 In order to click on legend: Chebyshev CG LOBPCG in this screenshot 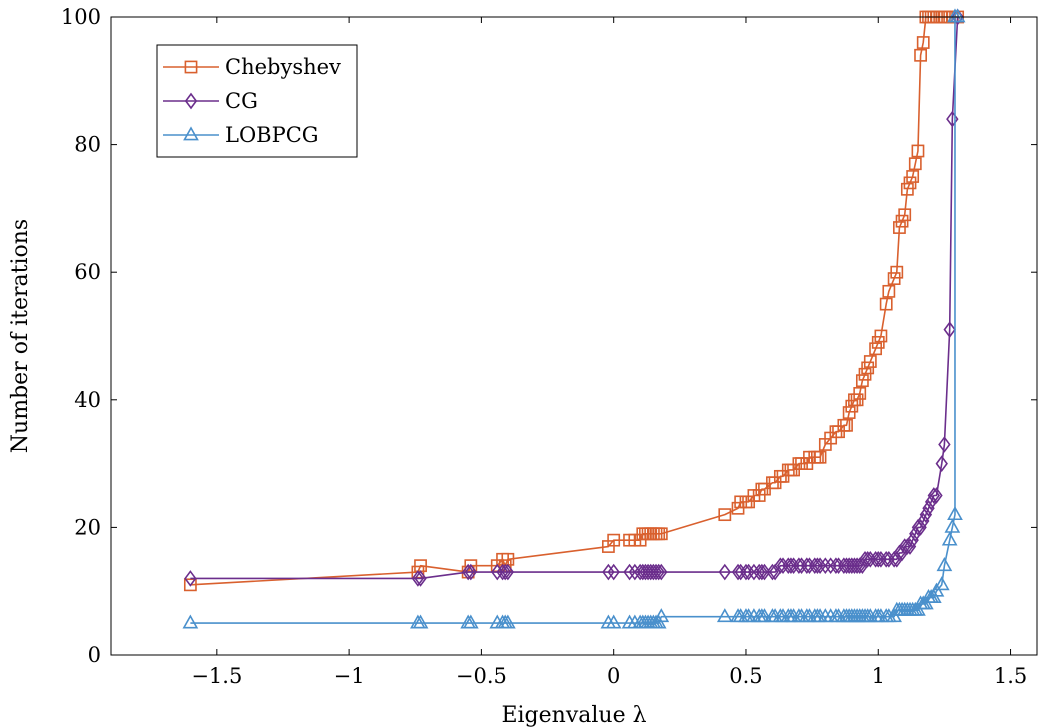, I will do `click(257, 101)`.